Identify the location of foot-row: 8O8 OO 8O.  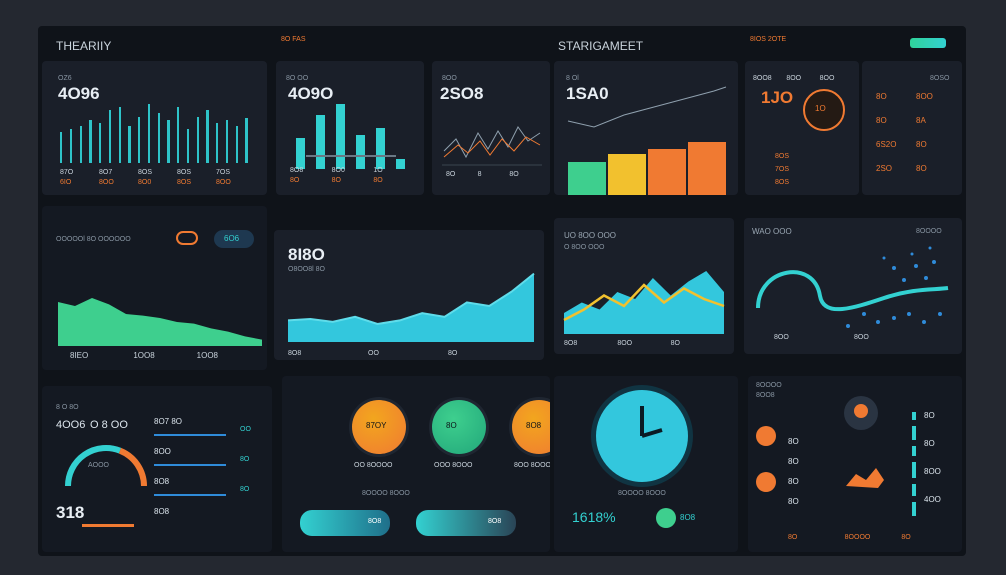
(408, 355).